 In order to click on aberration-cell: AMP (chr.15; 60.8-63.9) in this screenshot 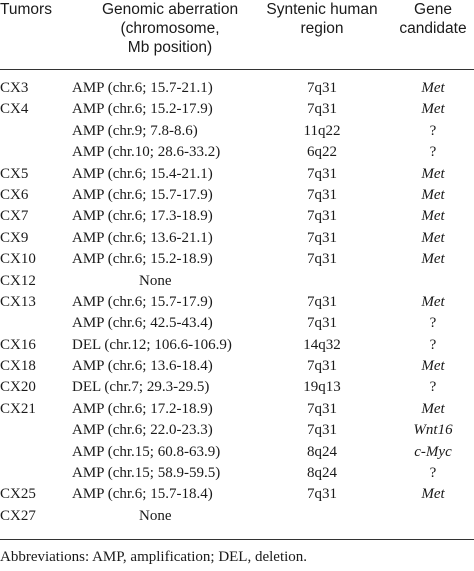, I will do `click(146, 451)`.